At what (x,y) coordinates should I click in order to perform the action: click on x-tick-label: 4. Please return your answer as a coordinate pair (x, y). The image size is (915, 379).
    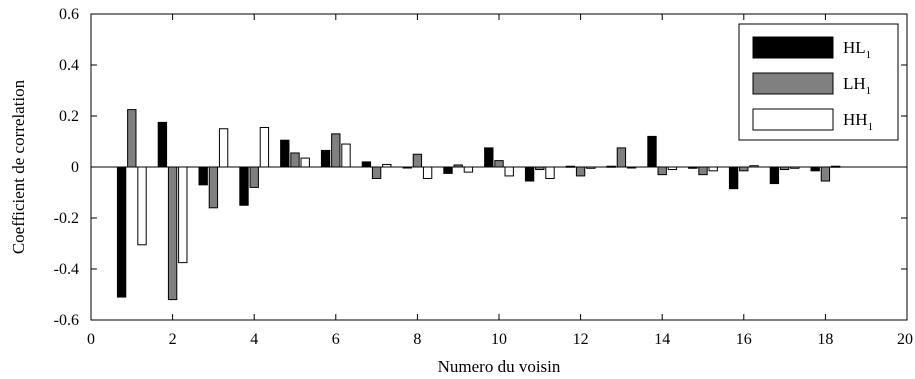
    Looking at the image, I should click on (254, 339).